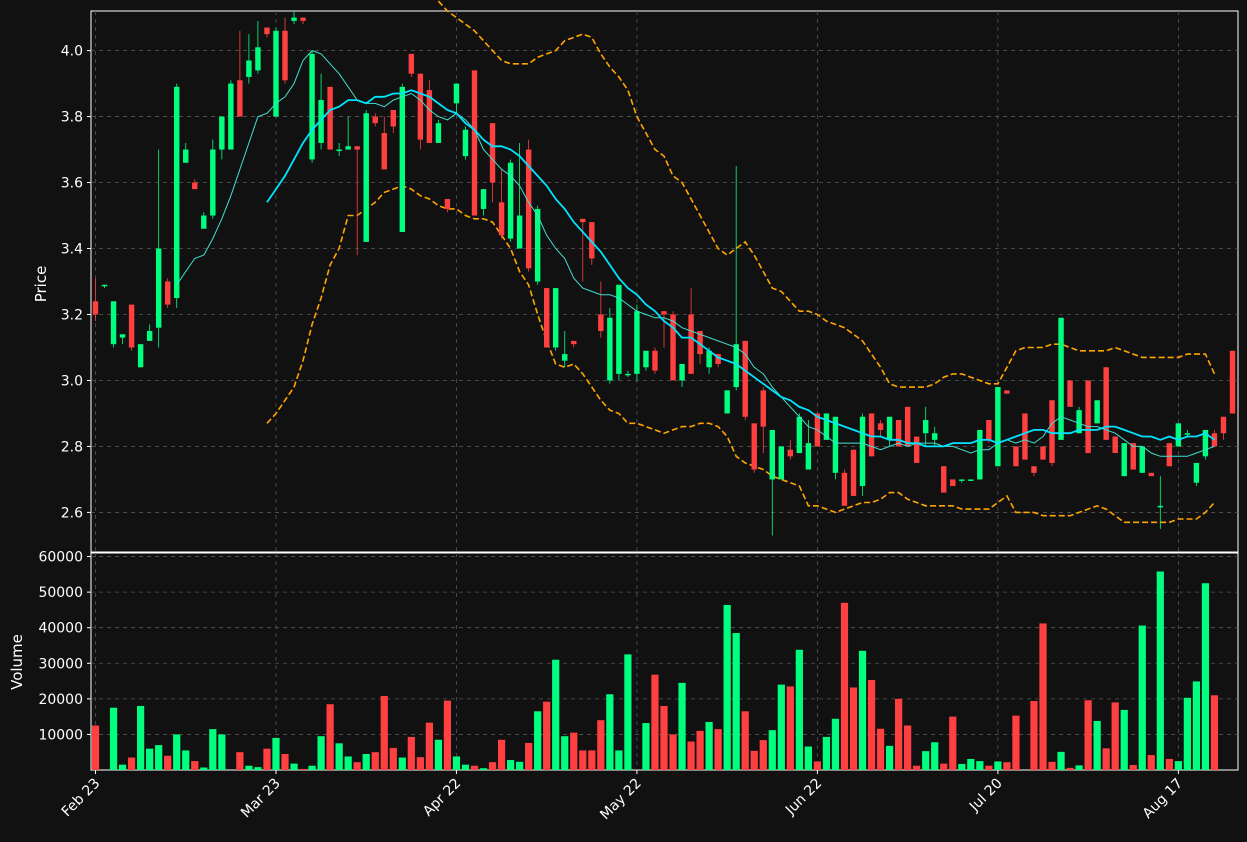  Describe the element at coordinates (72, 513) in the screenshot. I see `price-tick-label: 2.6` at that location.